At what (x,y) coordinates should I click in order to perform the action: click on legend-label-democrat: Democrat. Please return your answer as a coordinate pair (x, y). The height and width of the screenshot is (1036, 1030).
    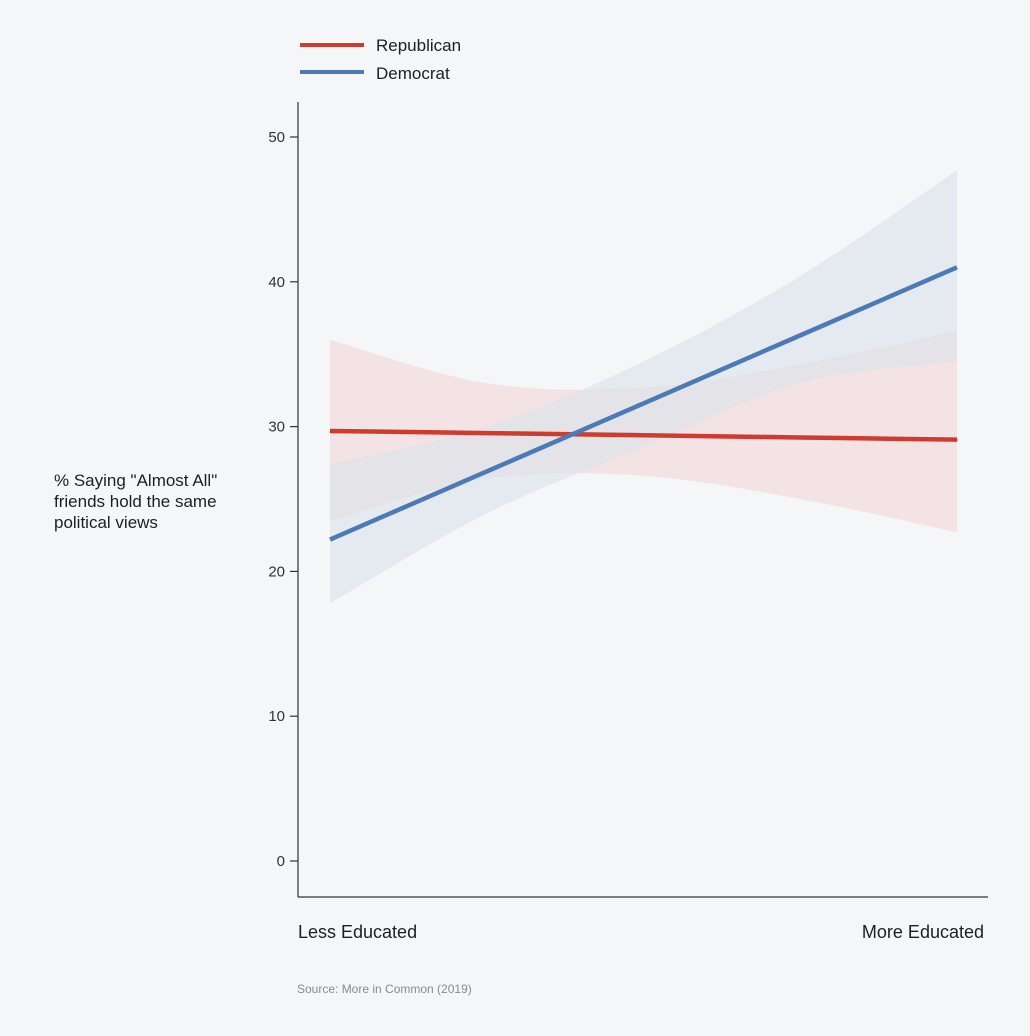
    Looking at the image, I should click on (413, 73).